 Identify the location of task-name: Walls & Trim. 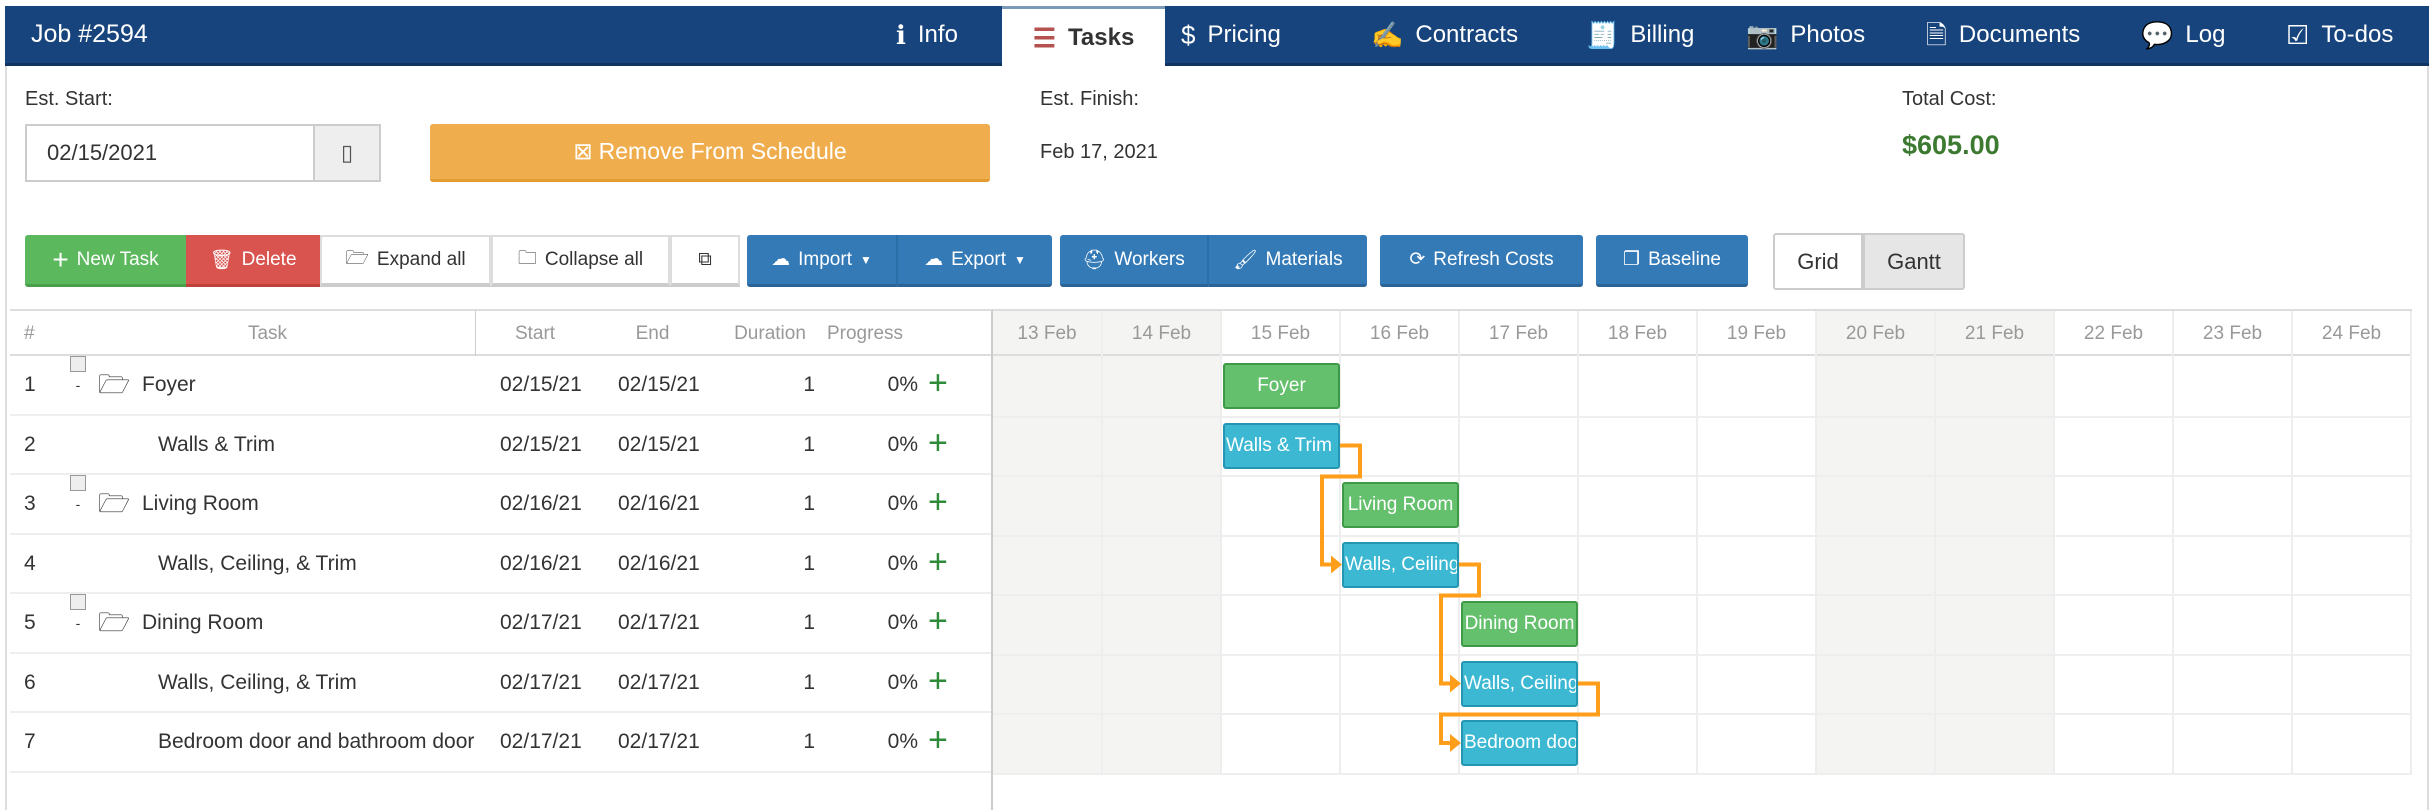
(217, 444).